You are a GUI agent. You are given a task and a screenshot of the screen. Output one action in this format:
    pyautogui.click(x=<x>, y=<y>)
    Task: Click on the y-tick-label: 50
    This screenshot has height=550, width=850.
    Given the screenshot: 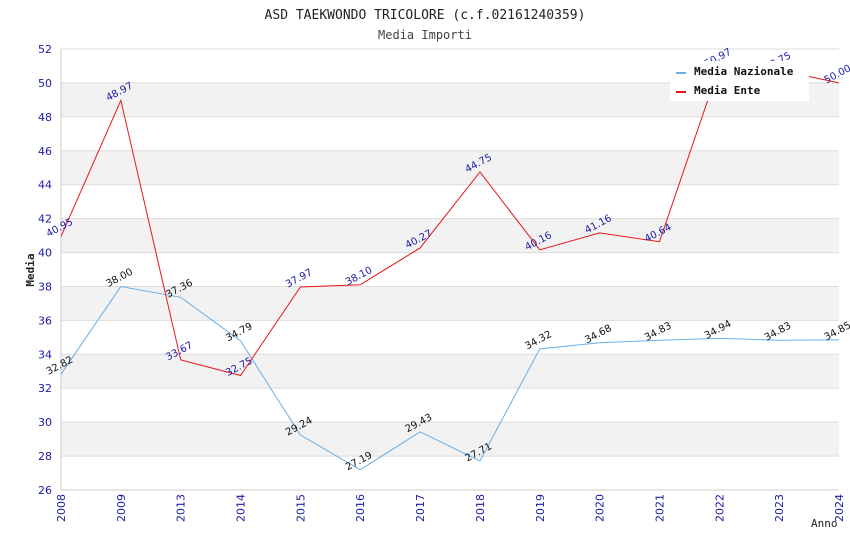 What is the action you would take?
    pyautogui.click(x=45, y=83)
    